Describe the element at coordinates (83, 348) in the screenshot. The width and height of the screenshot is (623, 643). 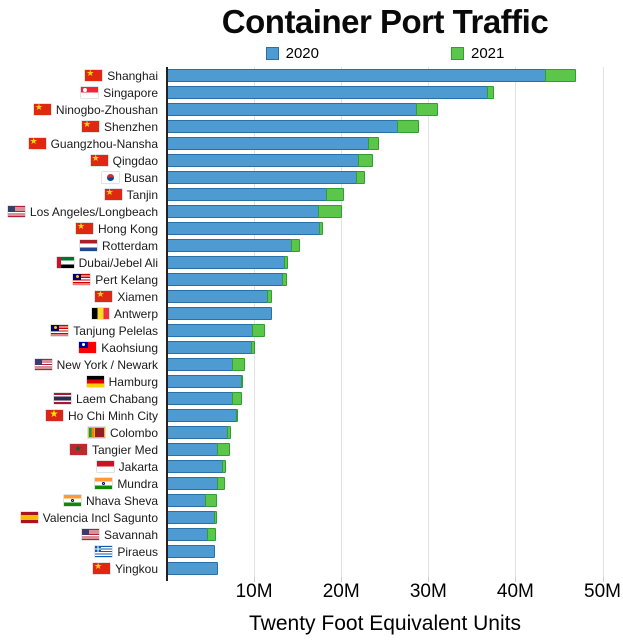
I see `port-label-cell: Kaohsiung` at that location.